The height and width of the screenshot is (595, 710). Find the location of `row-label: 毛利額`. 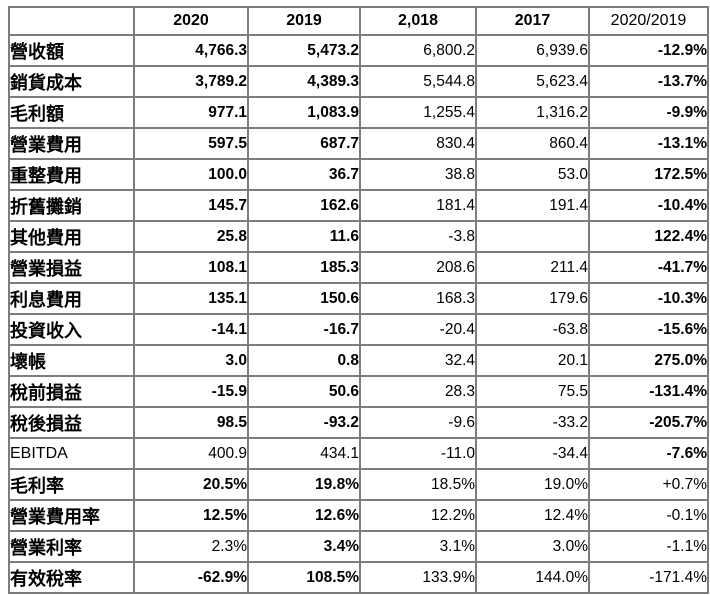

row-label: 毛利額 is located at coordinates (71, 112).